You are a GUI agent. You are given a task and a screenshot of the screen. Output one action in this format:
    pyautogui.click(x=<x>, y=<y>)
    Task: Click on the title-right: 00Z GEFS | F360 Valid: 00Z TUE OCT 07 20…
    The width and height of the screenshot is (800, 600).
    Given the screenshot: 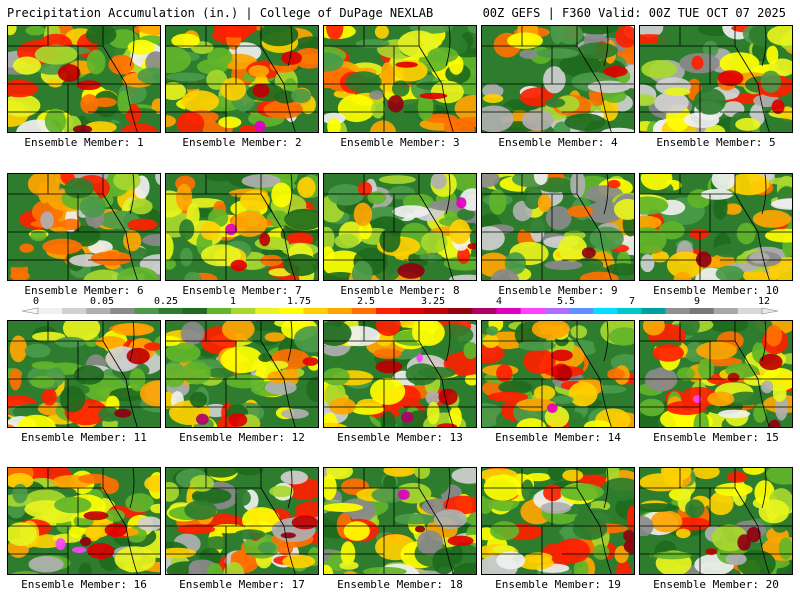 What is the action you would take?
    pyautogui.click(x=634, y=13)
    